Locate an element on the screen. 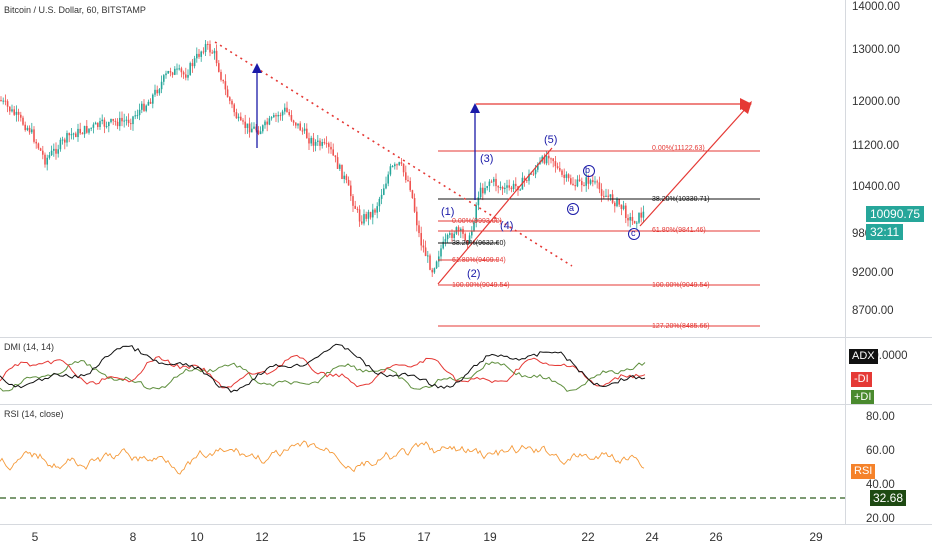 The width and height of the screenshot is (932, 550). wave-a-circle is located at coordinates (573, 209).